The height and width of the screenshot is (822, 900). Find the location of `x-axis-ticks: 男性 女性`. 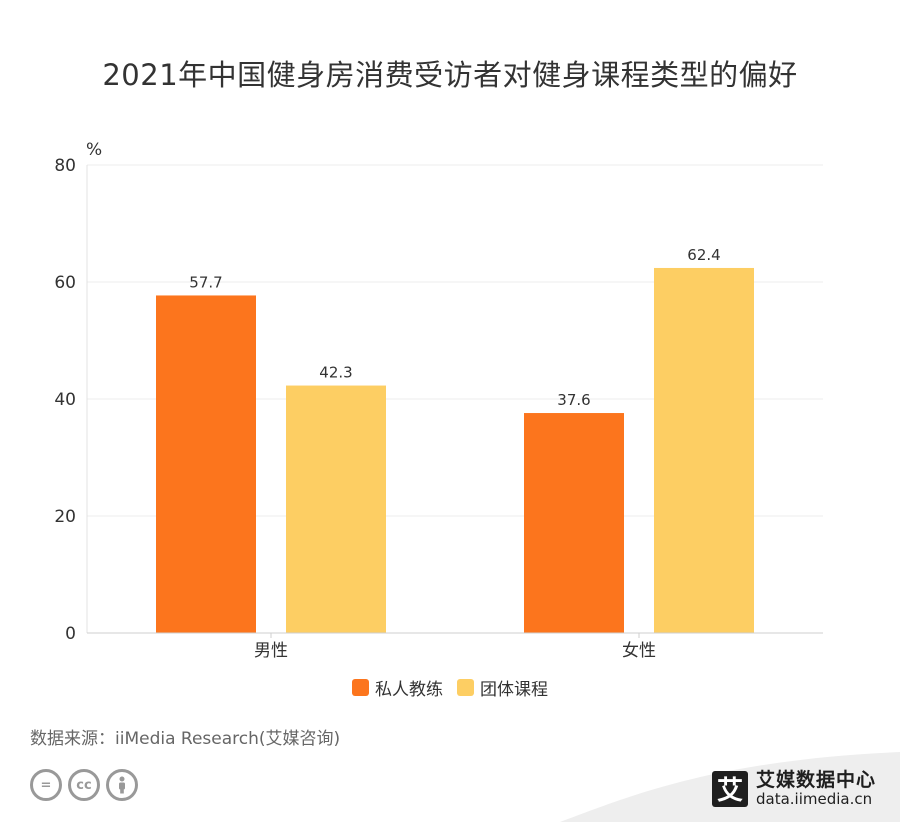

x-axis-ticks: 男性 女性 is located at coordinates (455, 647).